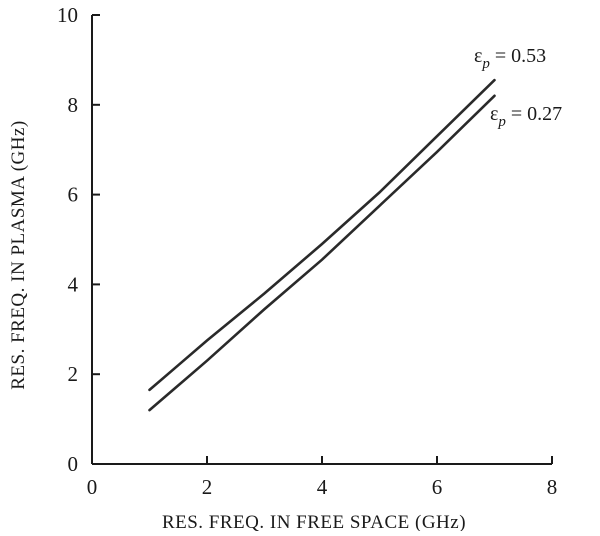 The height and width of the screenshot is (536, 600). I want to click on x-tick-label-3: 6, so click(437, 487).